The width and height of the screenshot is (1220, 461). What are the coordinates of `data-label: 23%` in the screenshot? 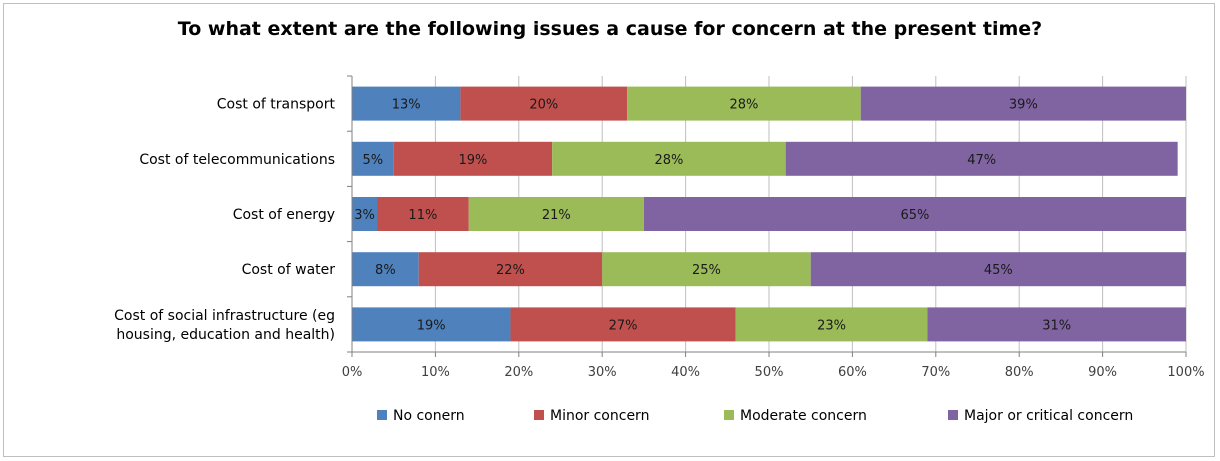 It's located at (831, 325).